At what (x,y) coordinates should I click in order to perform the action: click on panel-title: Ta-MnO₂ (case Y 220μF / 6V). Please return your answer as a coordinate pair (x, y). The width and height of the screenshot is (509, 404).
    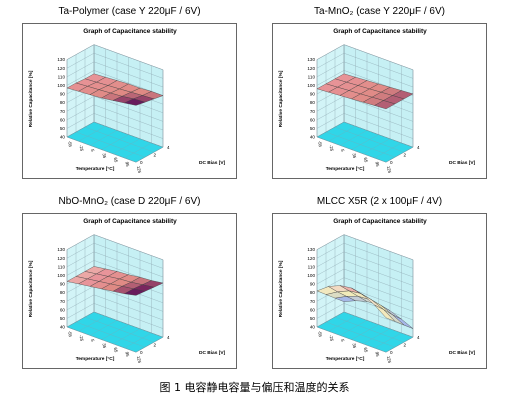
    Looking at the image, I should click on (379, 11).